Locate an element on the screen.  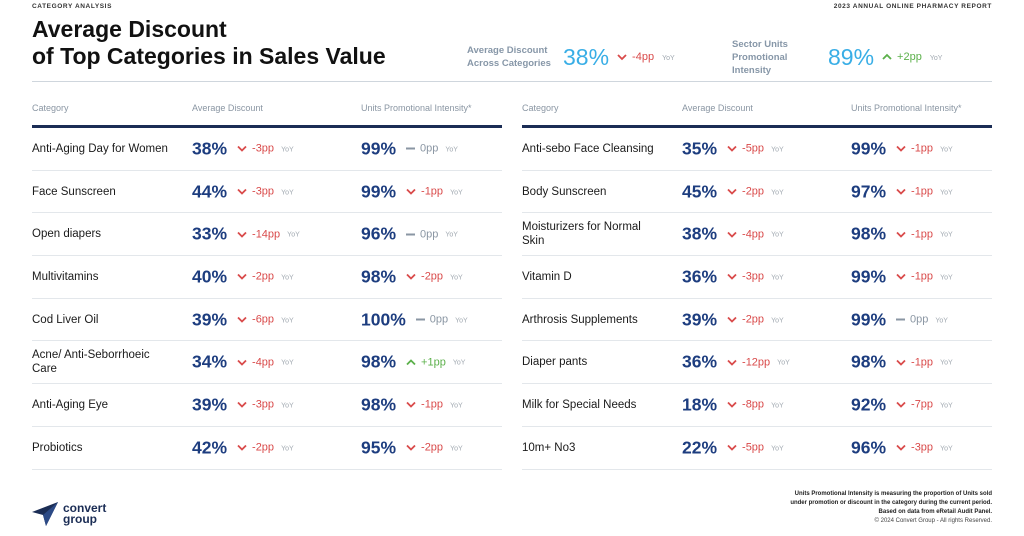
average-discount-cell: 38% -3pp YoY is located at coordinates (243, 148).